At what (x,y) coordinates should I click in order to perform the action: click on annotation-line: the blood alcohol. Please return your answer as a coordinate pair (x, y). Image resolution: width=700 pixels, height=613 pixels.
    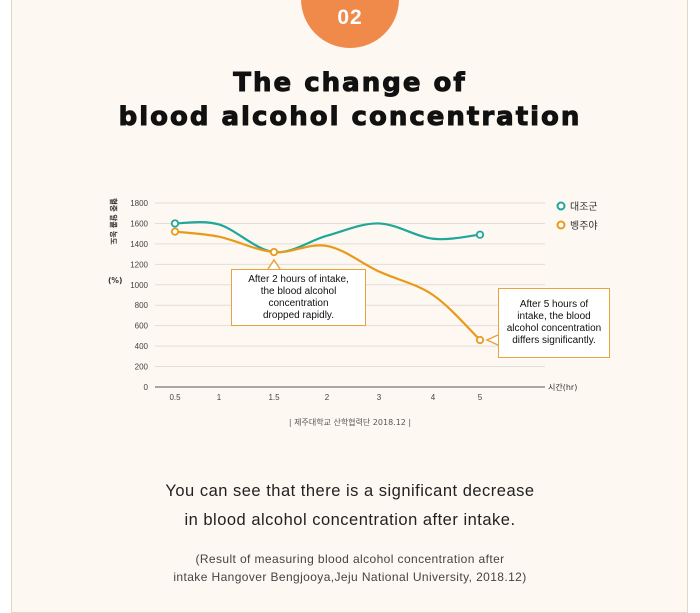
    Looking at the image, I should click on (298, 291).